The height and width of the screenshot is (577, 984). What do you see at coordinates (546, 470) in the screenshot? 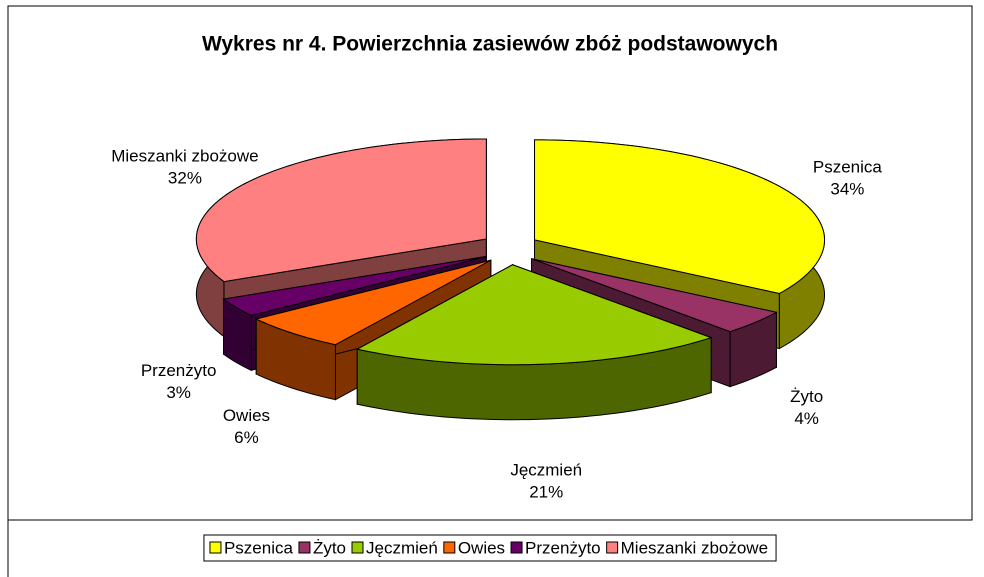
I see `slice-label: Jęczmień` at bounding box center [546, 470].